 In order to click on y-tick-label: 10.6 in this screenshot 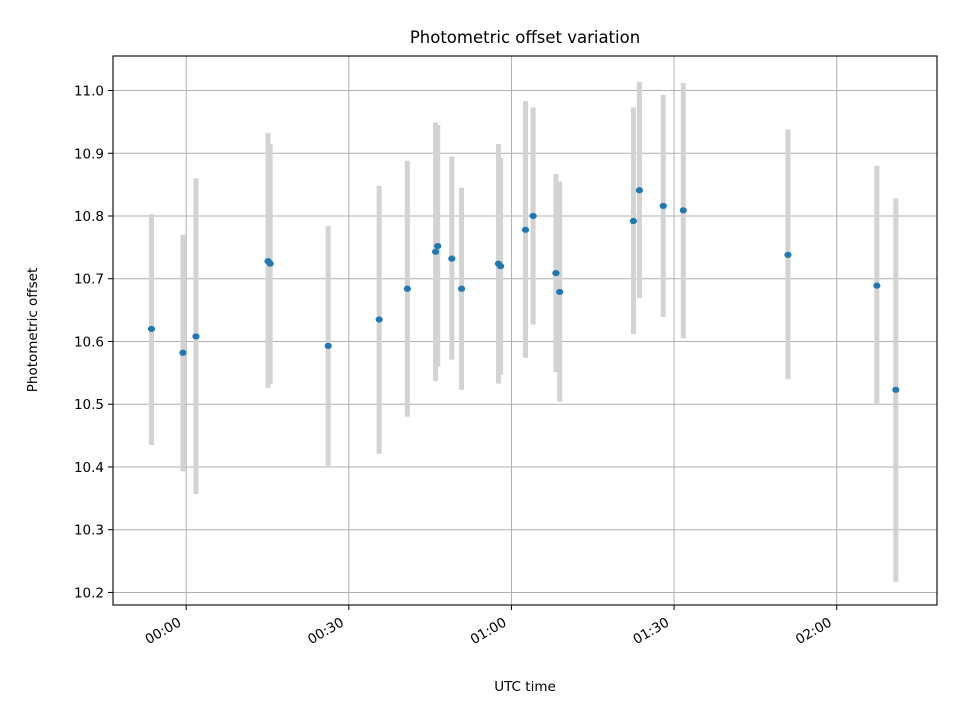, I will do `click(89, 342)`.